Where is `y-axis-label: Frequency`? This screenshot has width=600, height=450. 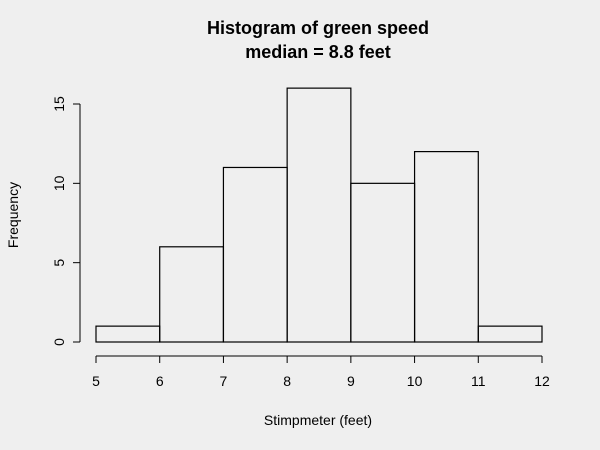
y-axis-label: Frequency is located at coordinates (13, 215).